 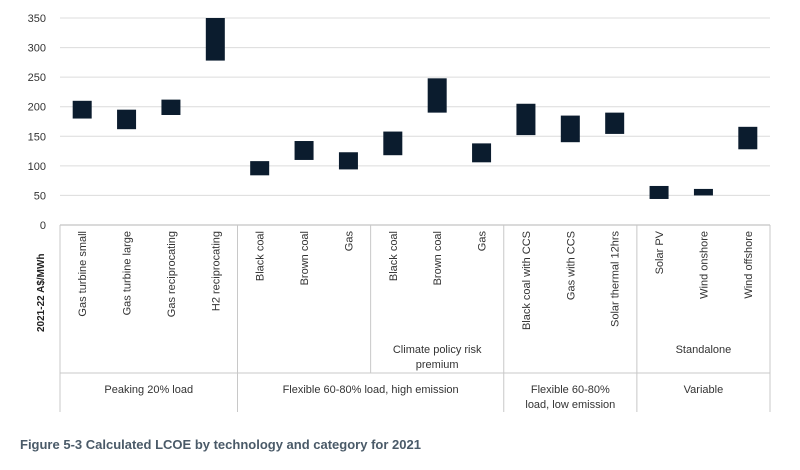 What do you see at coordinates (37, 137) in the screenshot?
I see `y-tick-label: 150` at bounding box center [37, 137].